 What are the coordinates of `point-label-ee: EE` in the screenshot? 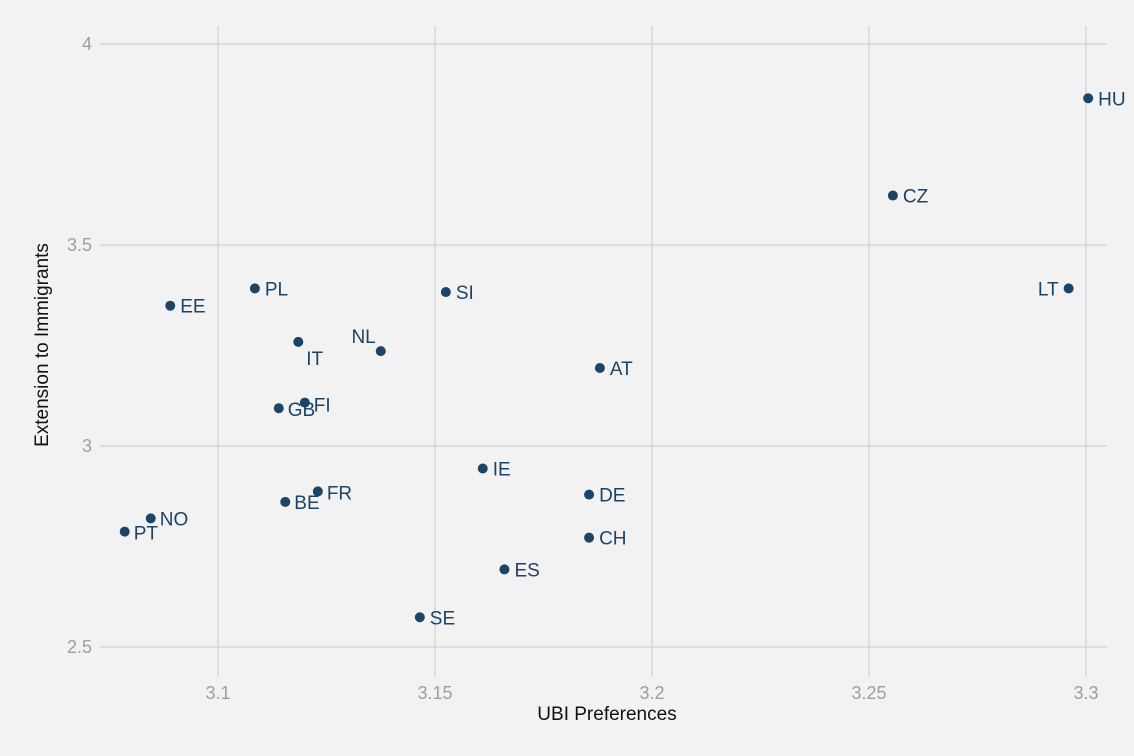 It's located at (192, 307).